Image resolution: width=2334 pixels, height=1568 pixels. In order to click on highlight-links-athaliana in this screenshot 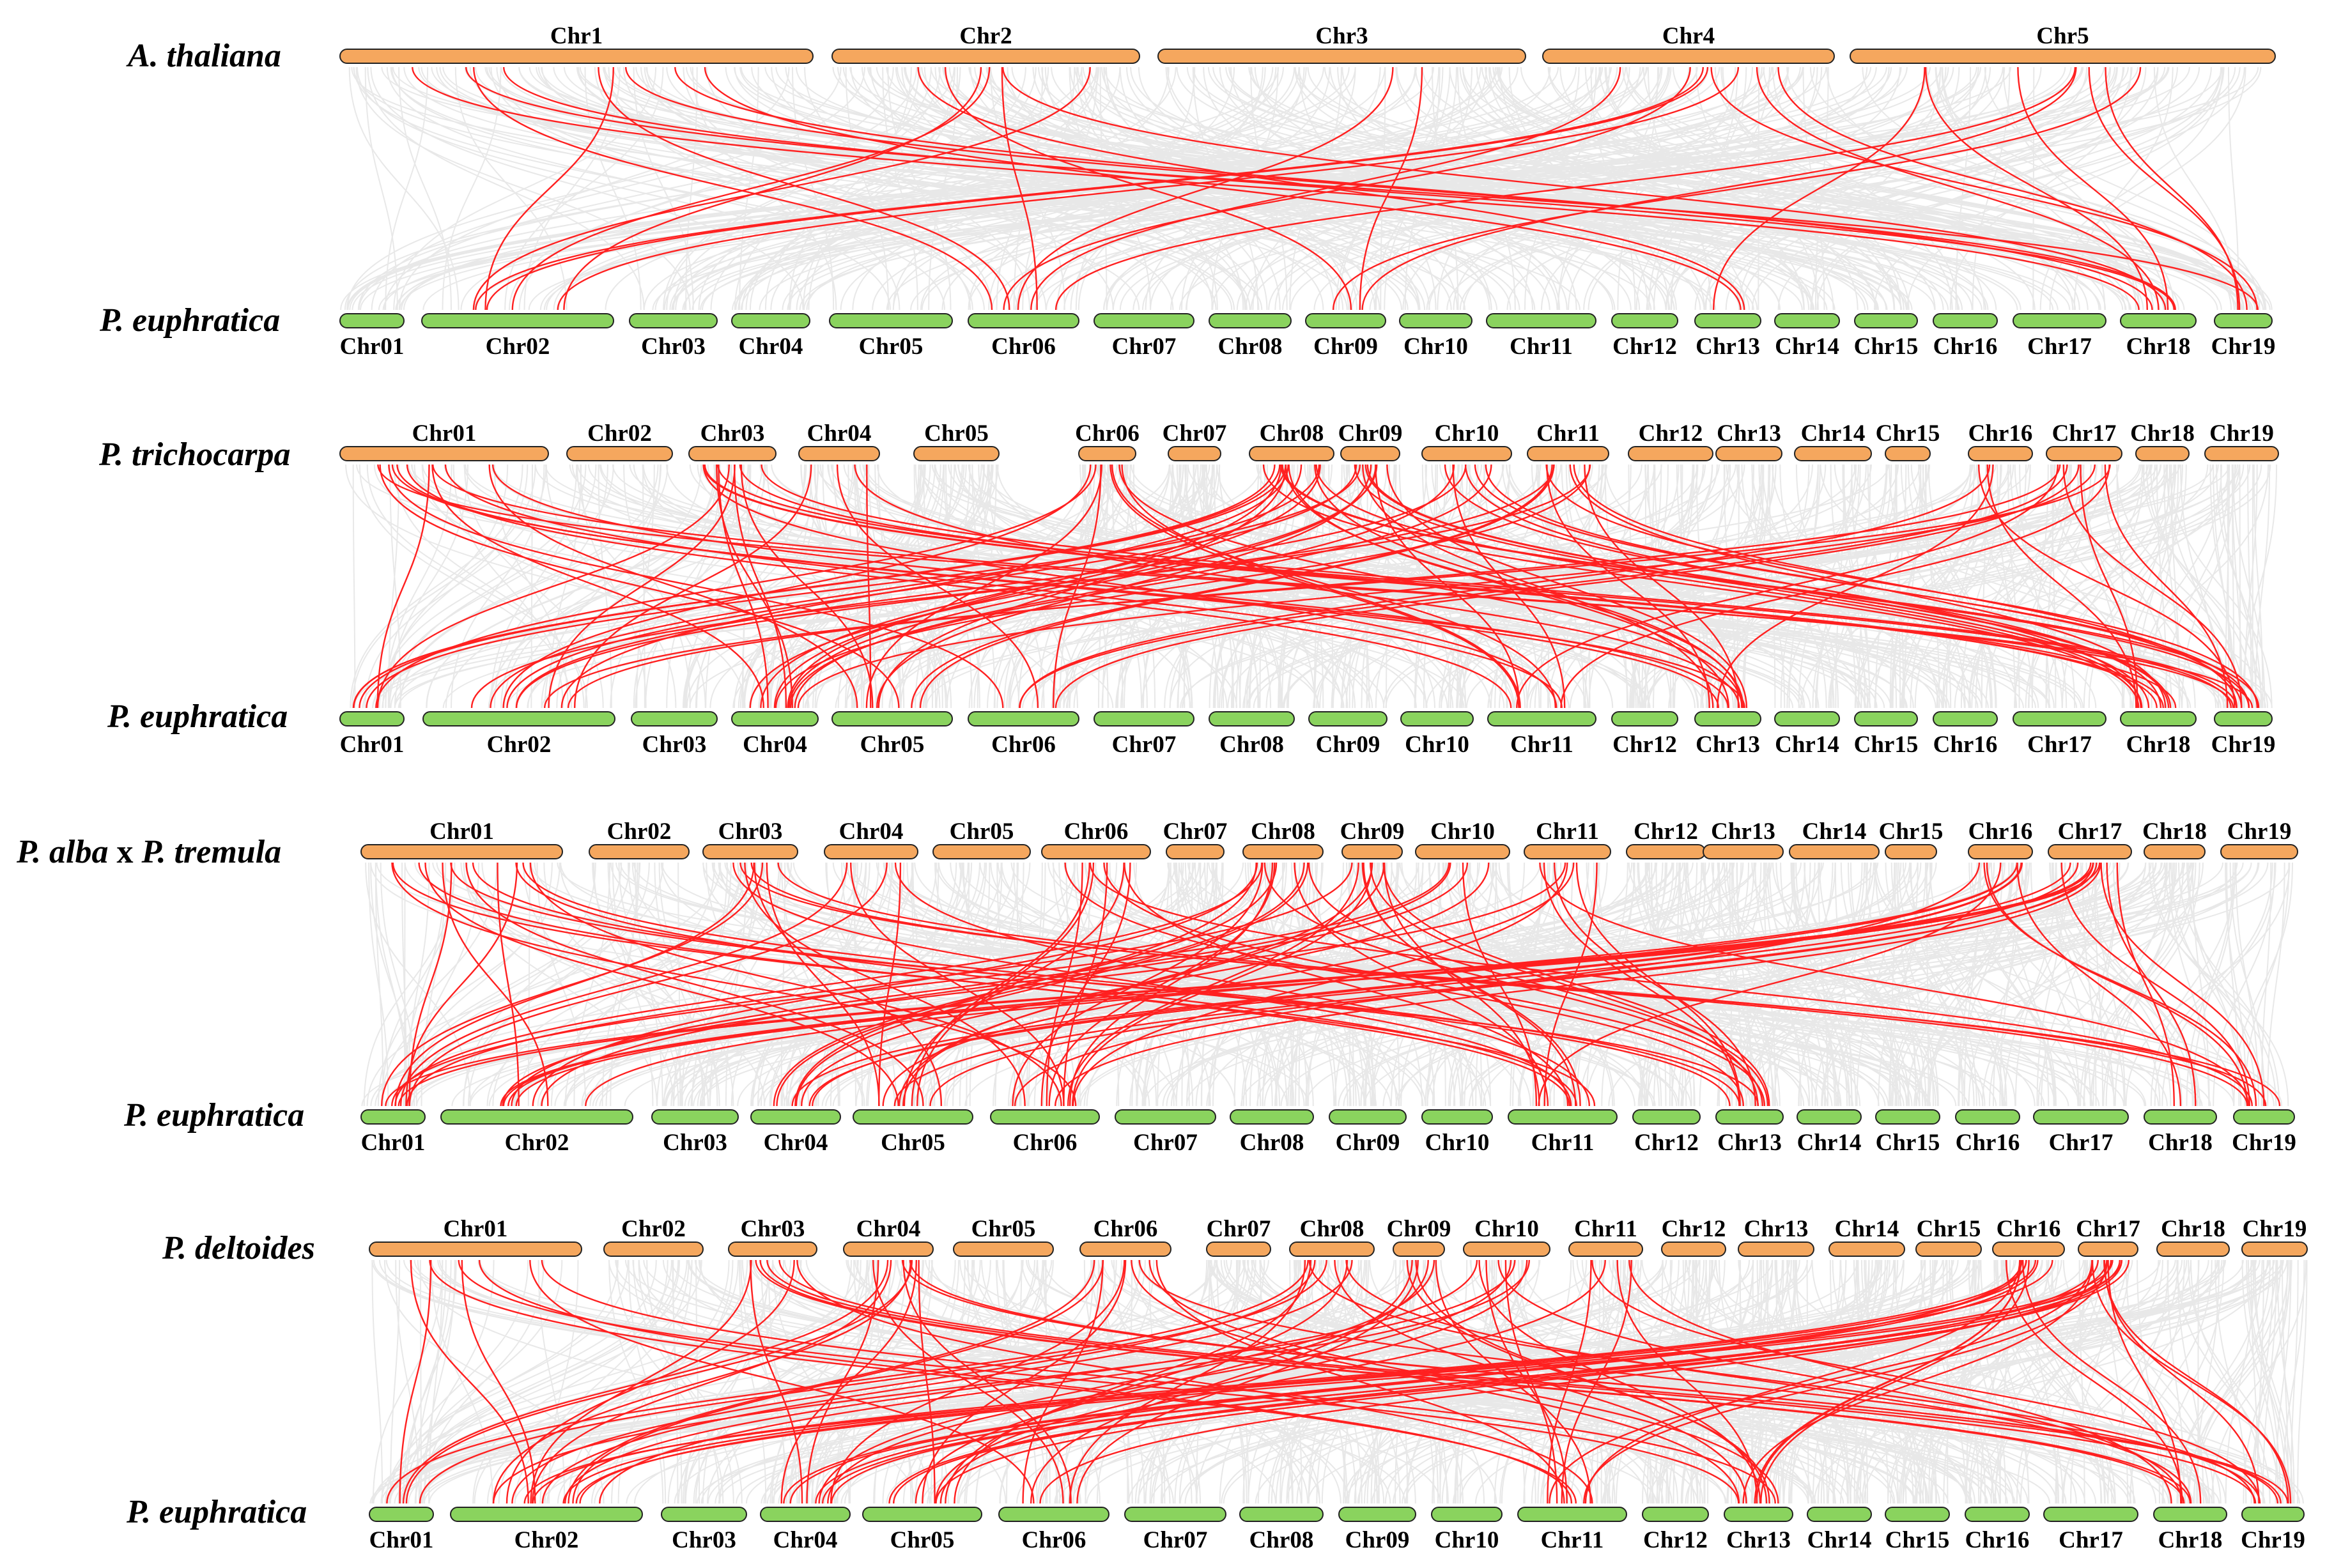, I will do `click(1335, 188)`.